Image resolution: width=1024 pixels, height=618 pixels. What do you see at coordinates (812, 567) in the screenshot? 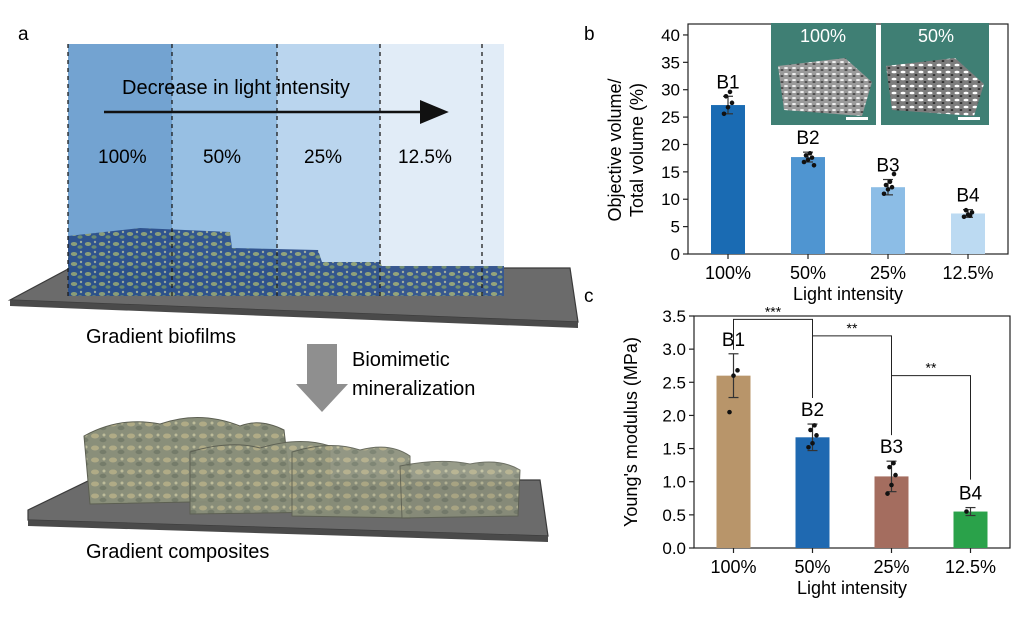
I see `chart-c-xtick-label: 50%` at bounding box center [812, 567].